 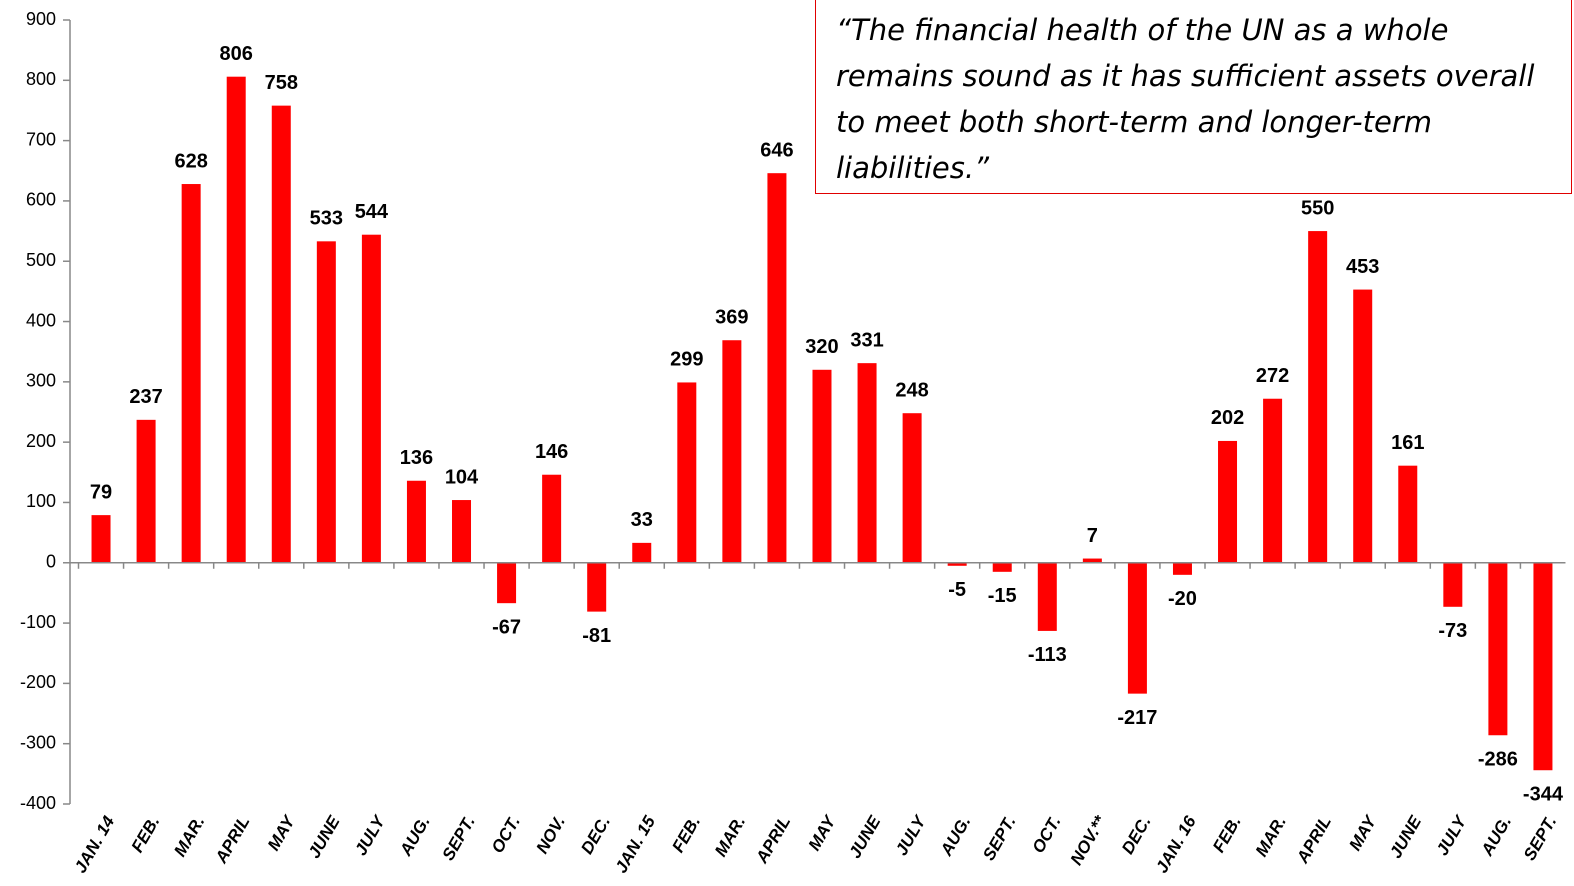 I want to click on value-label: 806, so click(x=236, y=54).